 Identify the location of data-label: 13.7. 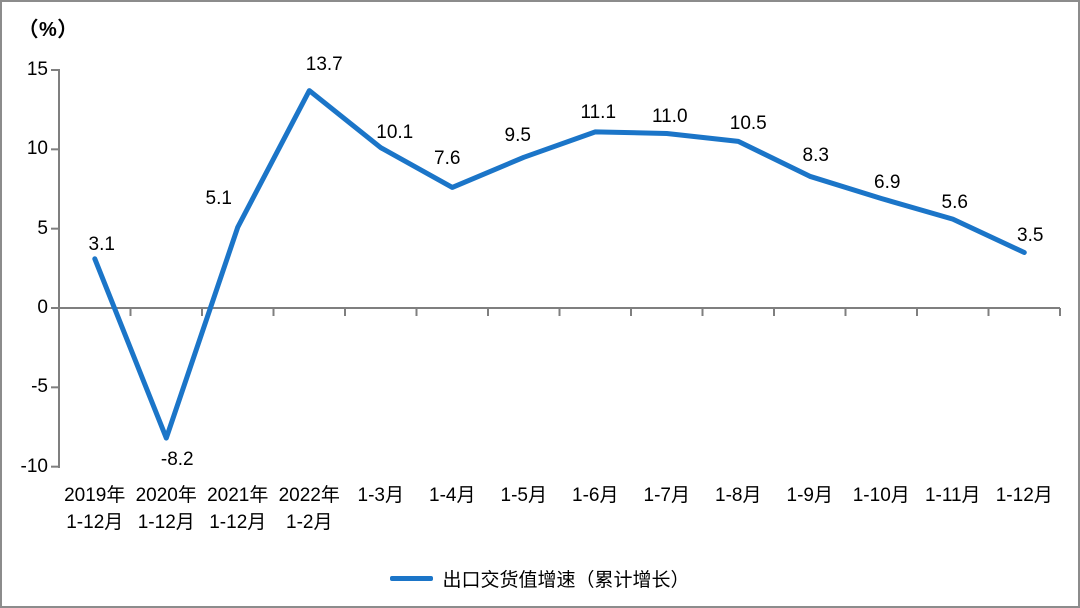
(324, 64).